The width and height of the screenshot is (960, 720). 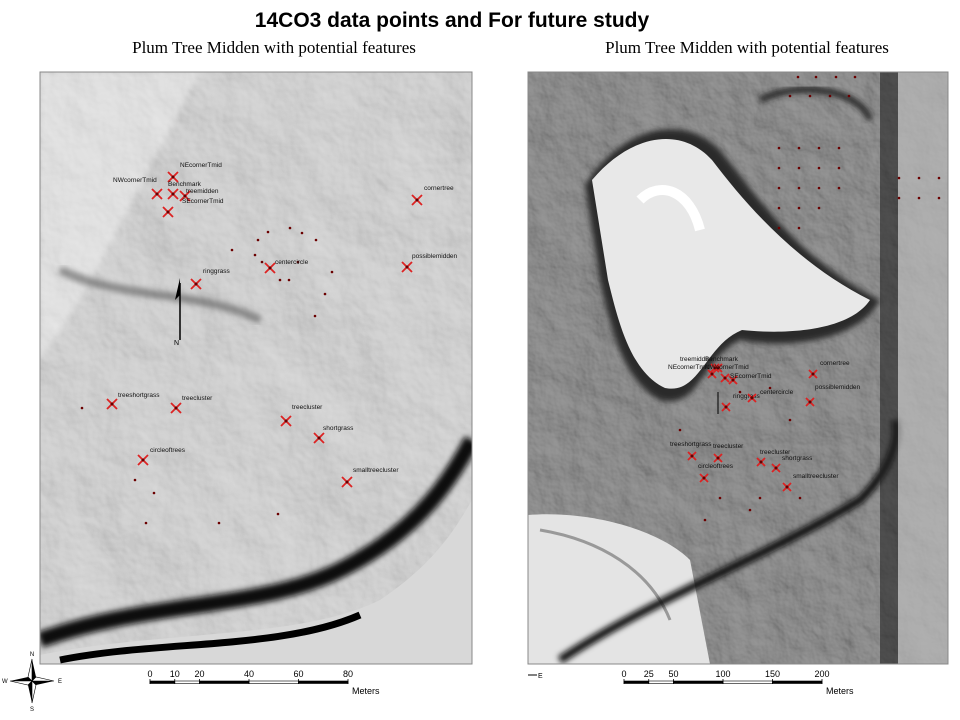 What do you see at coordinates (185, 184) in the screenshot?
I see `feature-label: Benchmark` at bounding box center [185, 184].